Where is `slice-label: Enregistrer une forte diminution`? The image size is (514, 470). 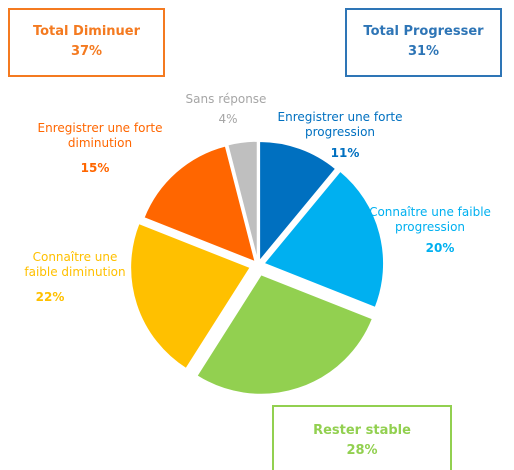
slice-label: Enregistrer une forte diminution is located at coordinates (100, 135).